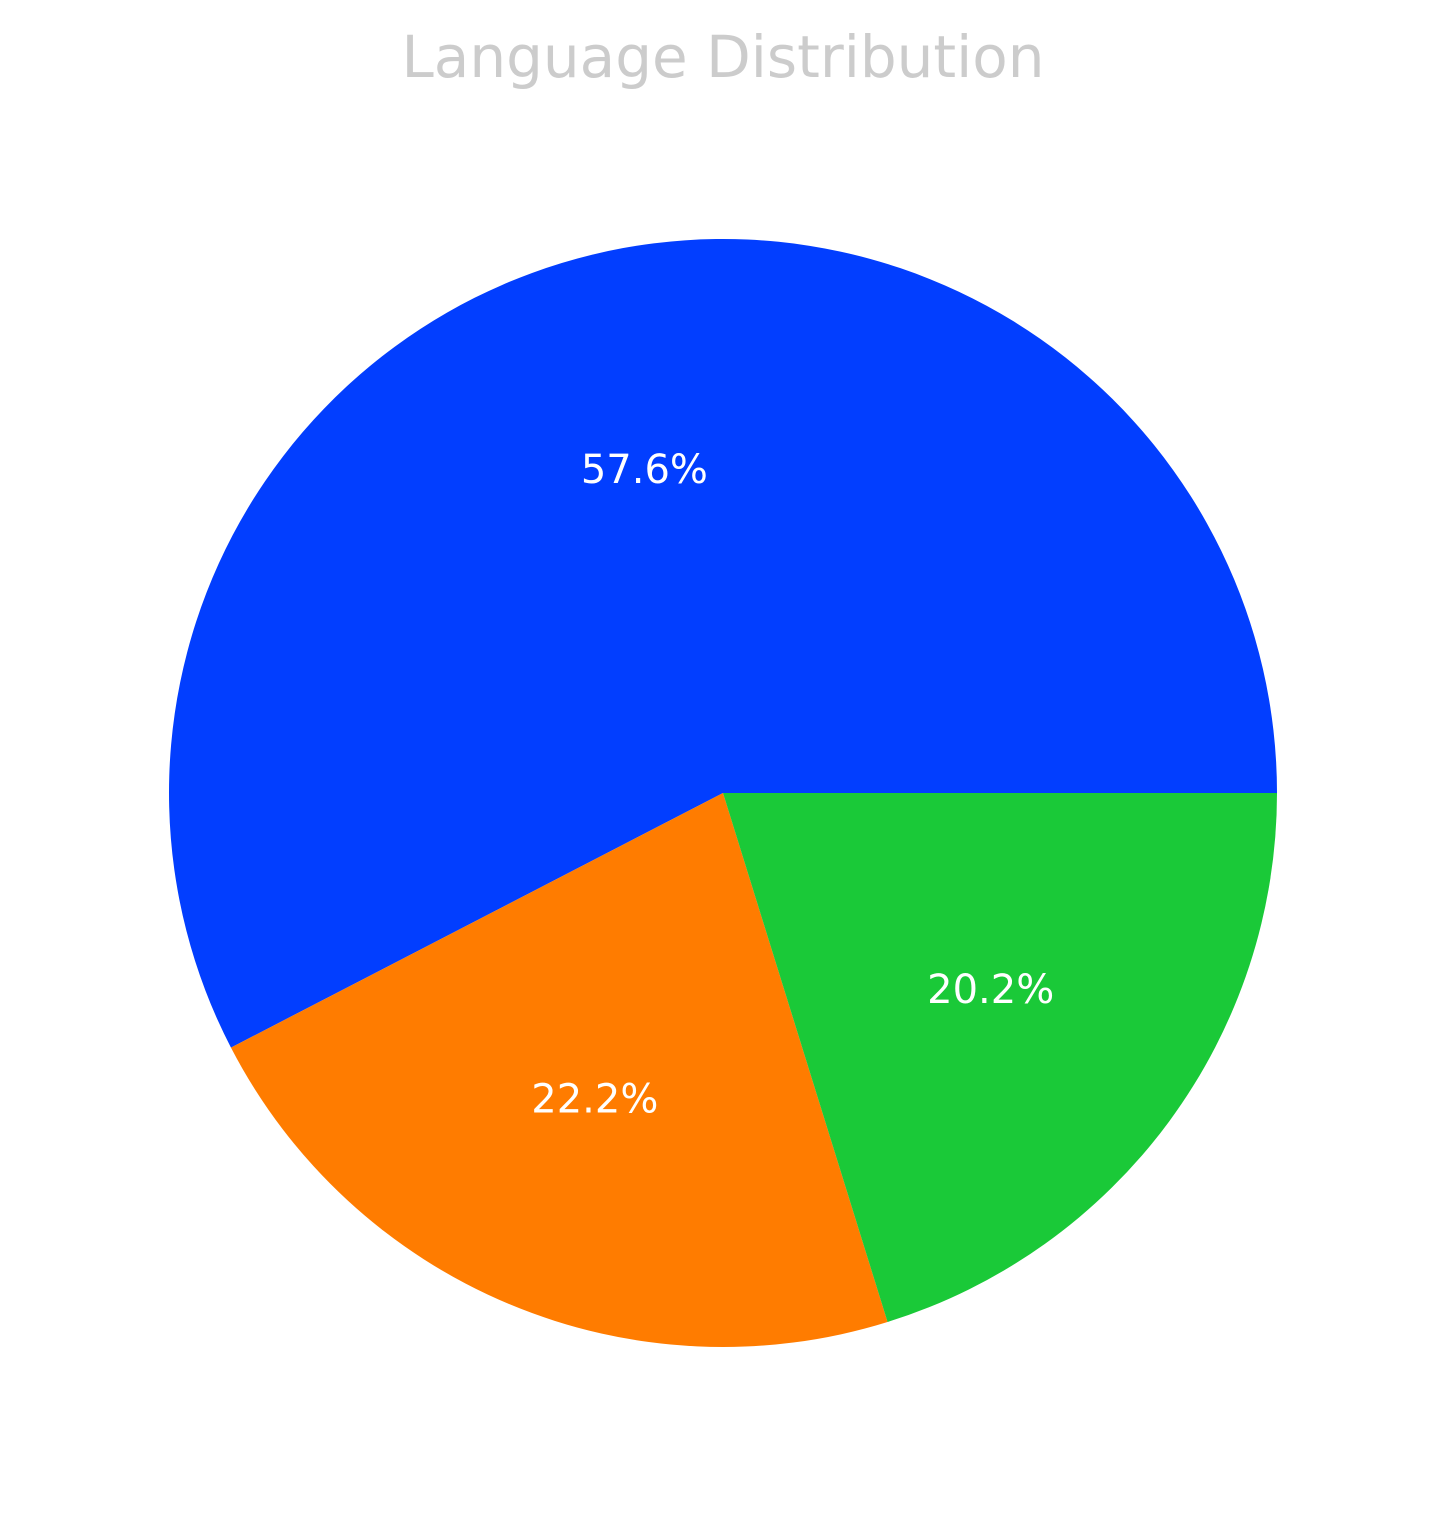 The height and width of the screenshot is (1516, 1446). I want to click on pie-slice-3-label: 20.2%, so click(990, 990).